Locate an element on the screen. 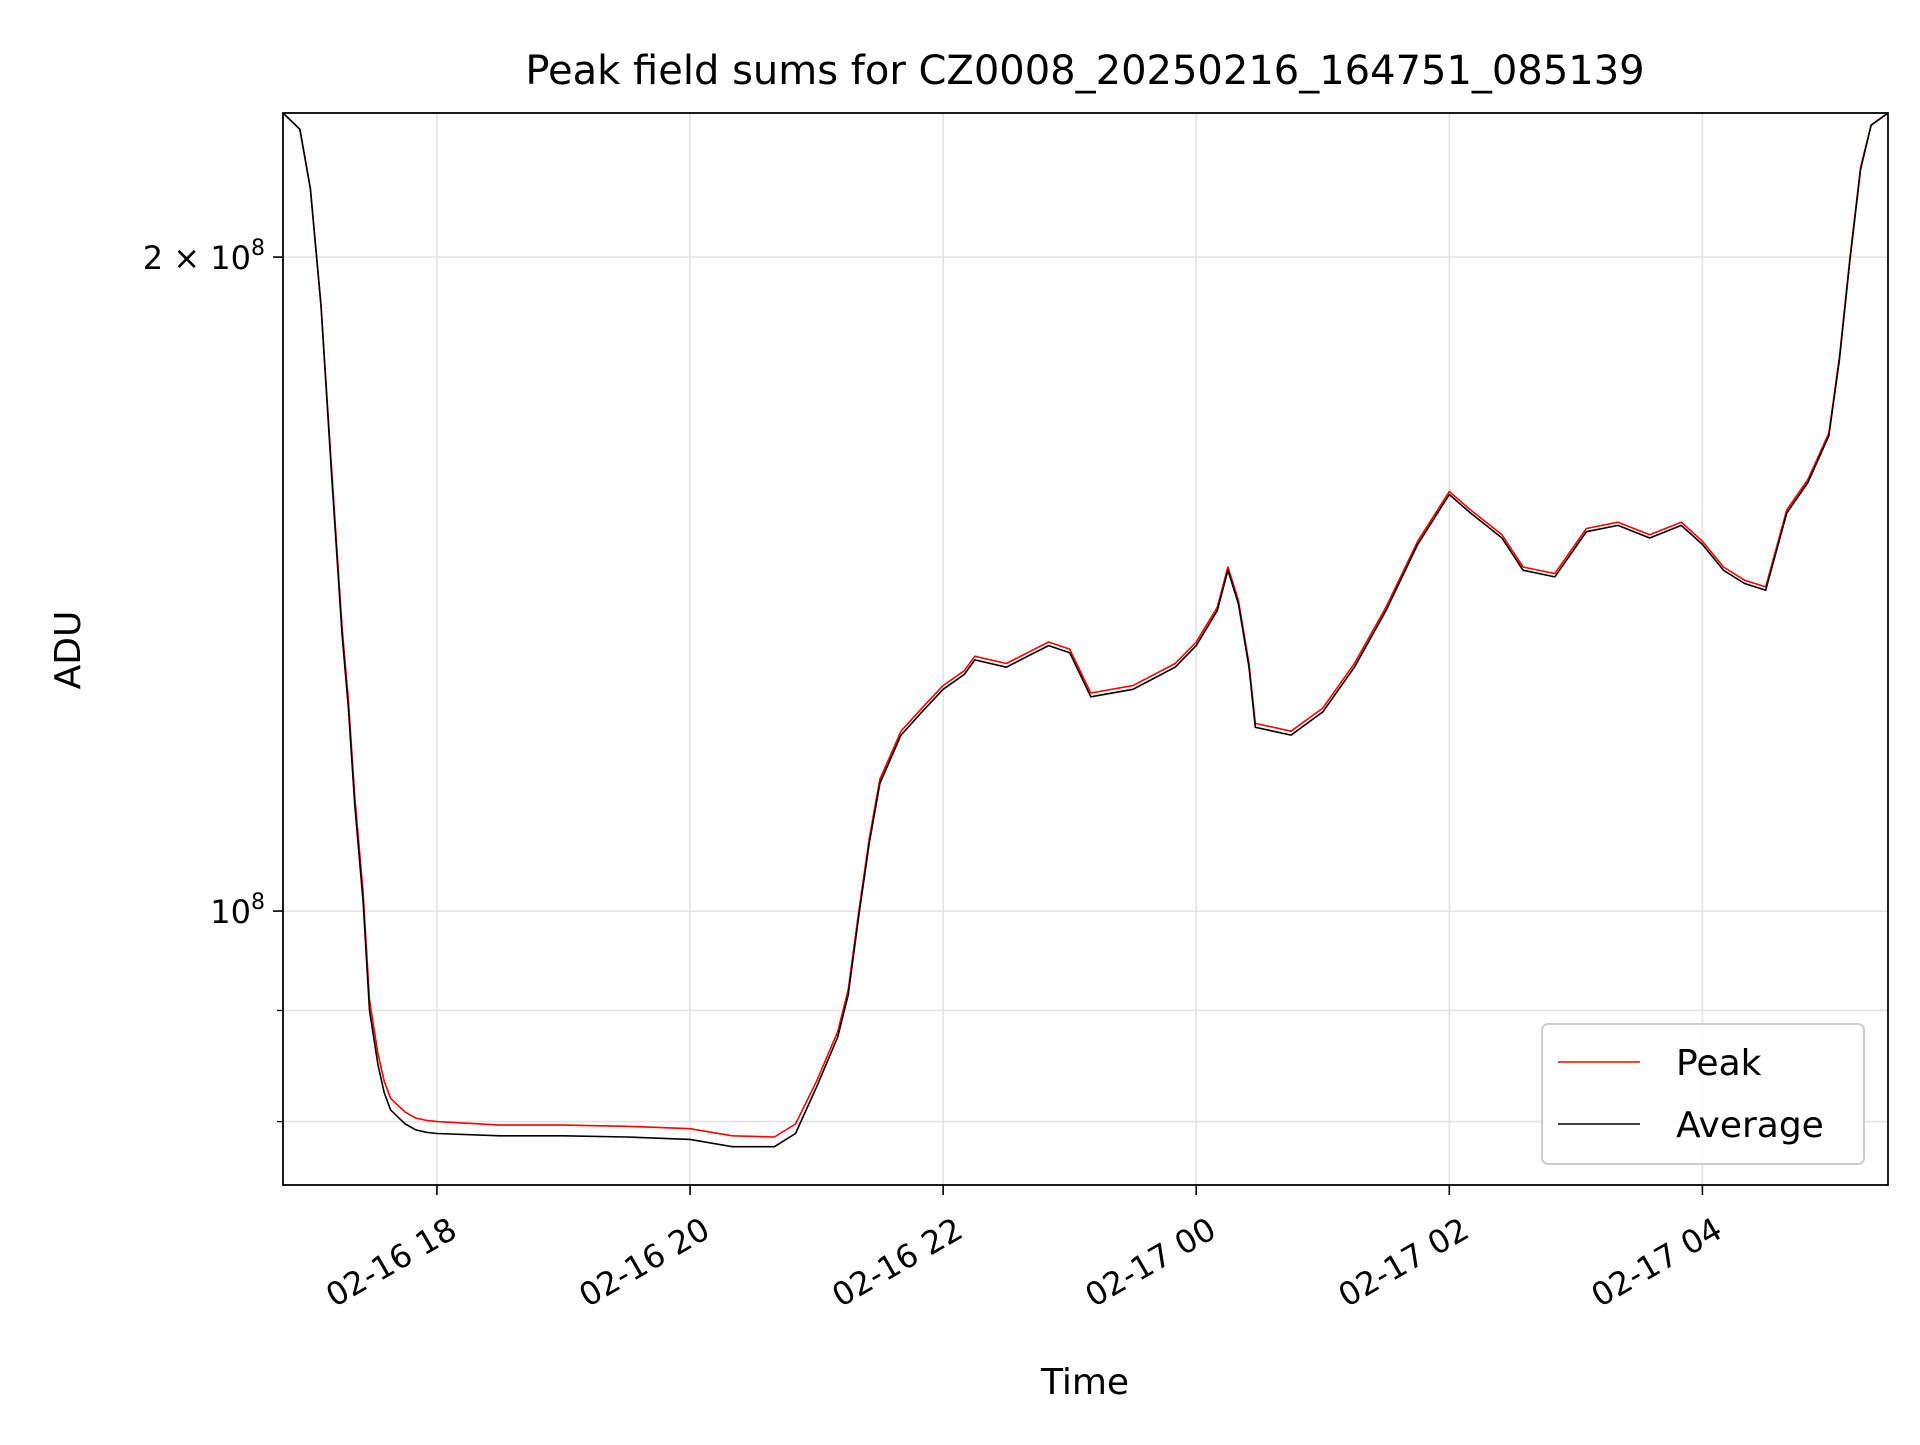 Image resolution: width=1920 pixels, height=1445 pixels. y-tick-label: 108 is located at coordinates (237, 910).